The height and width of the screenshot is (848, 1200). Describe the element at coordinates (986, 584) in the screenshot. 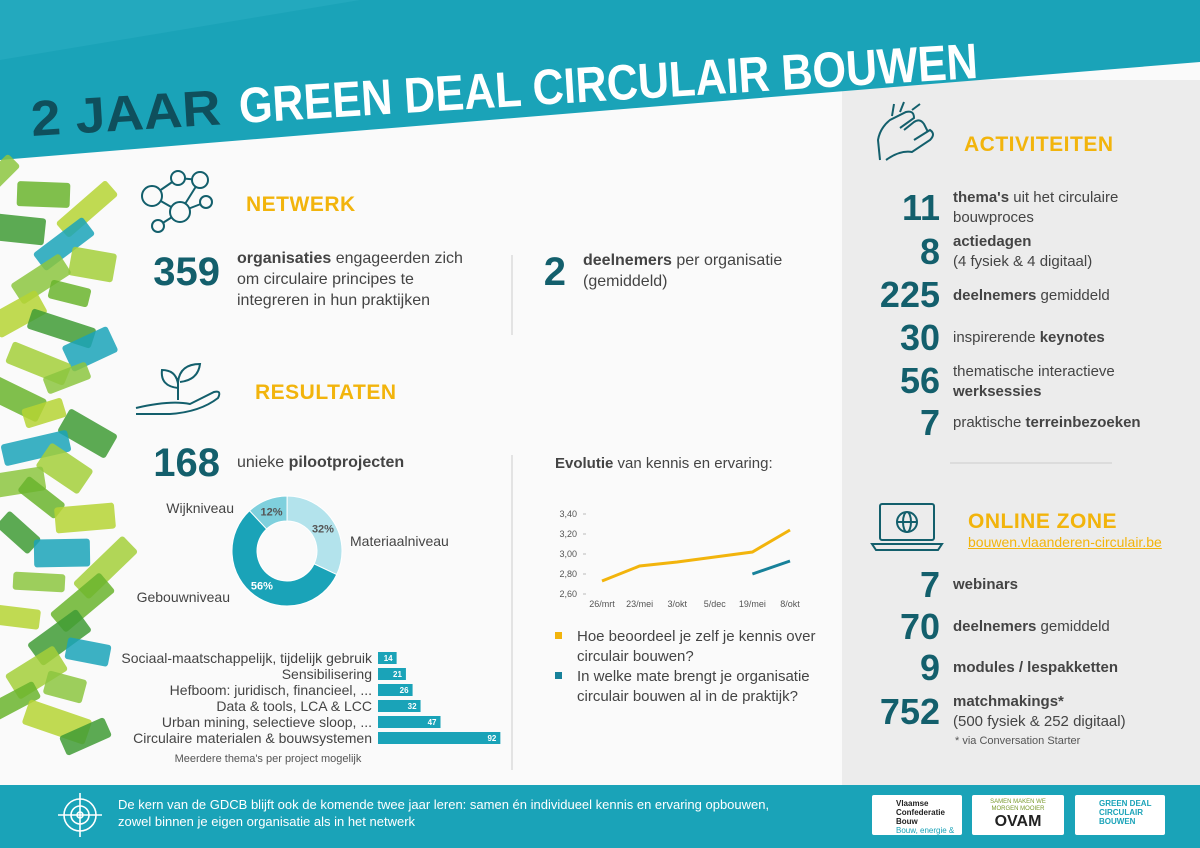

I see `text-run: webinars` at that location.